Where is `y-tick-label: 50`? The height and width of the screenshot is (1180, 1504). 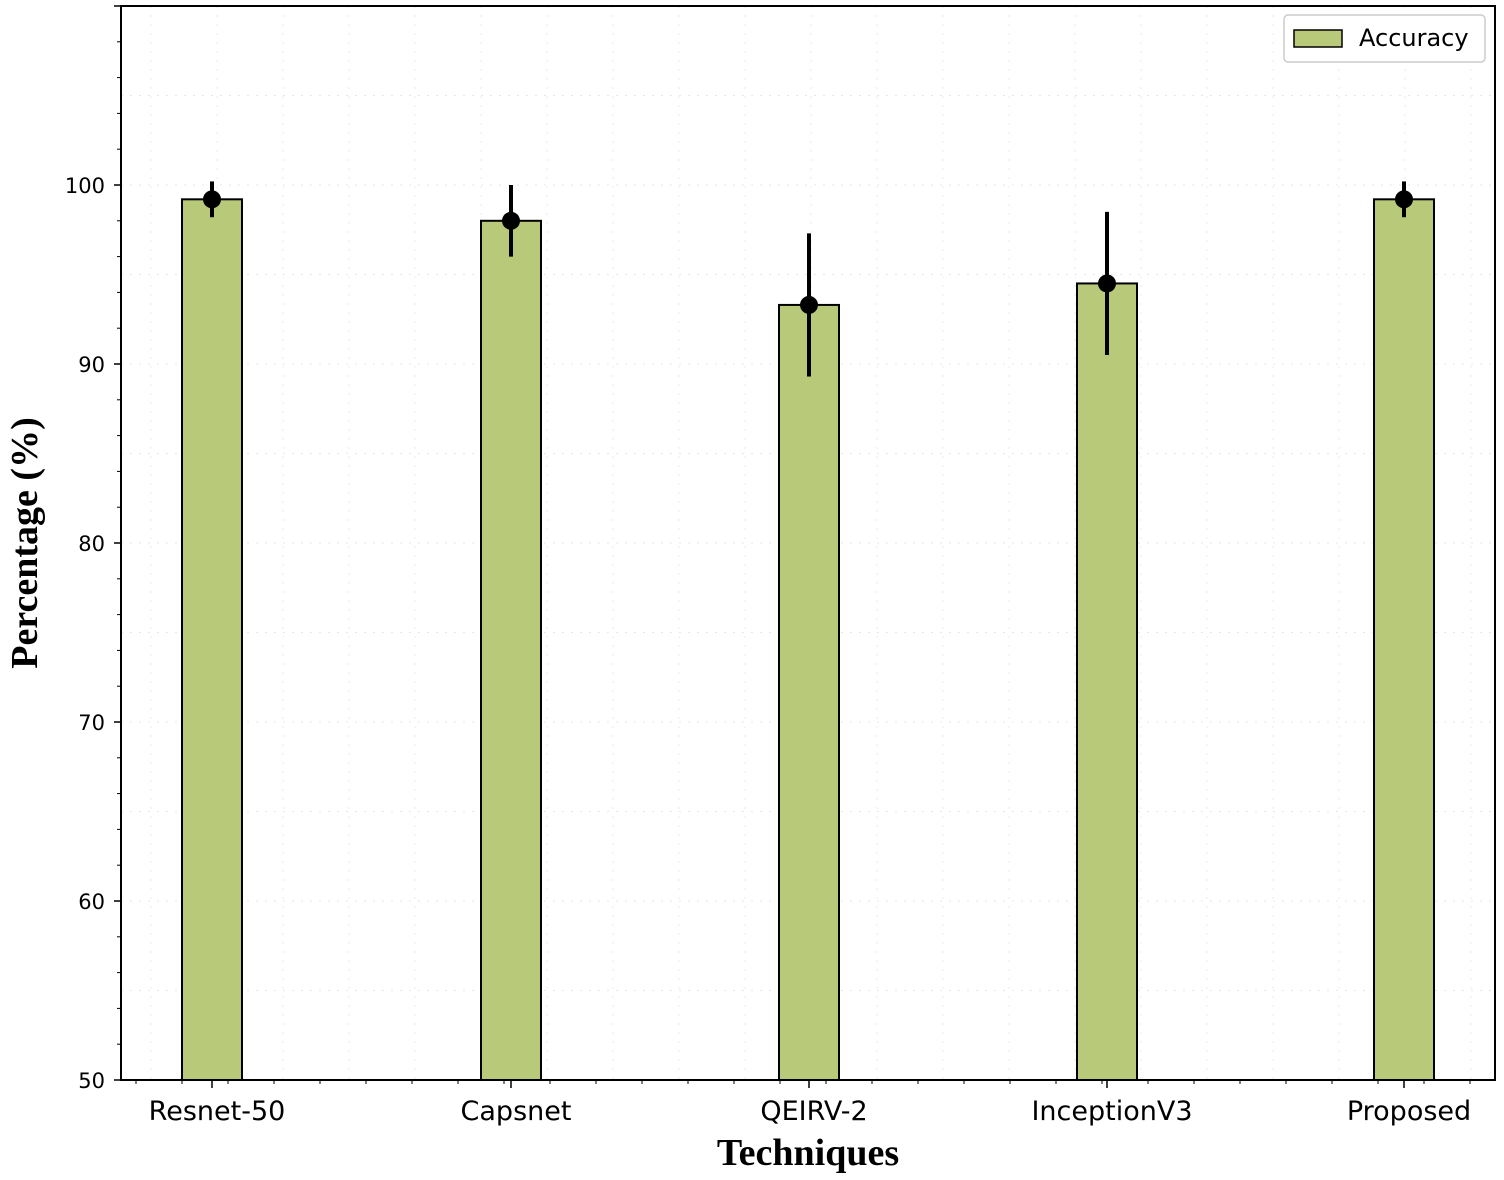
y-tick-label: 50 is located at coordinates (91, 1081).